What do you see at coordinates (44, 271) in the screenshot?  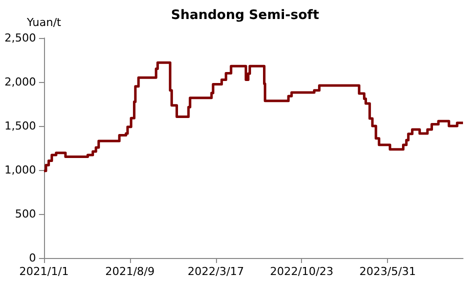 I see `x-tick-label: 2021/1/1` at bounding box center [44, 271].